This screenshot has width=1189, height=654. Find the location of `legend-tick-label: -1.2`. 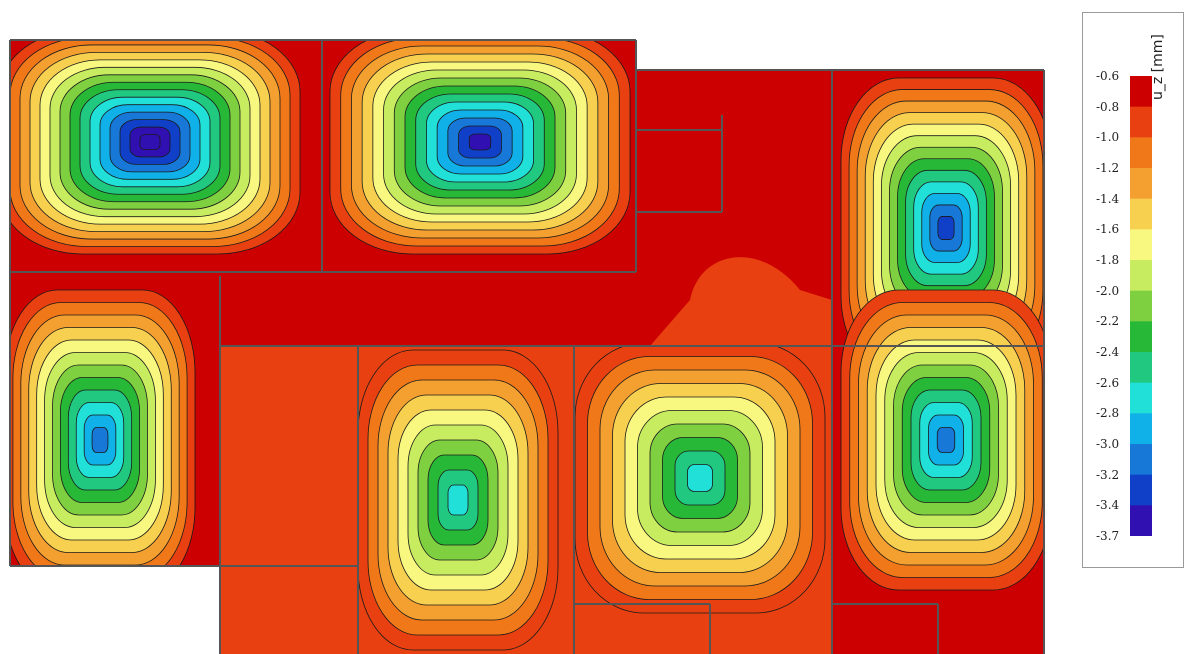

legend-tick-label: -1.2 is located at coordinates (1108, 168).